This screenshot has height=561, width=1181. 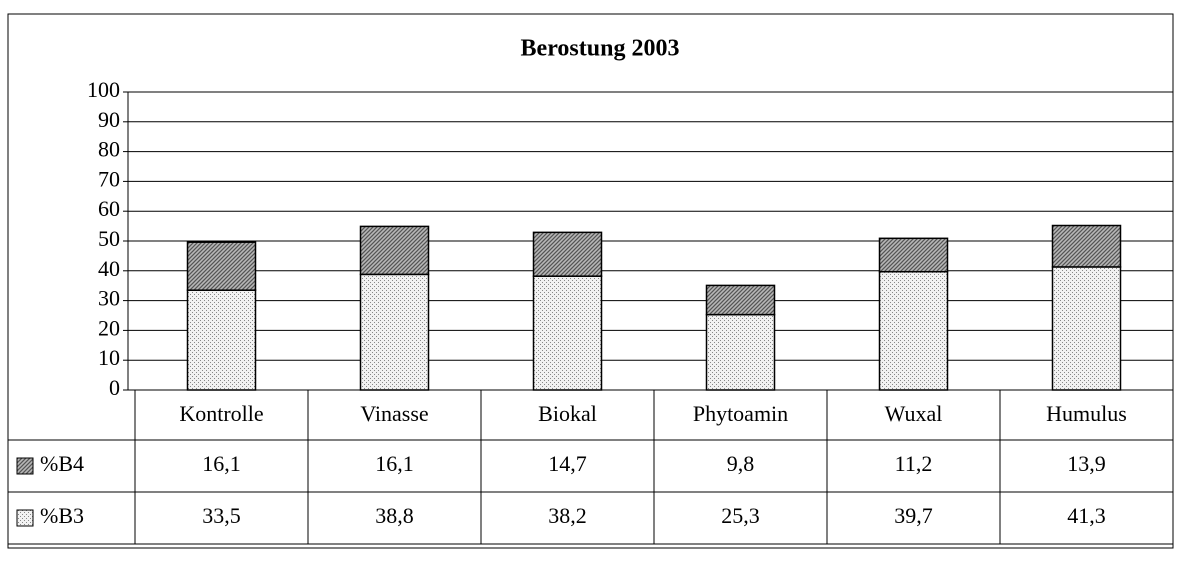 I want to click on legend-label: %B3, so click(x=62, y=515).